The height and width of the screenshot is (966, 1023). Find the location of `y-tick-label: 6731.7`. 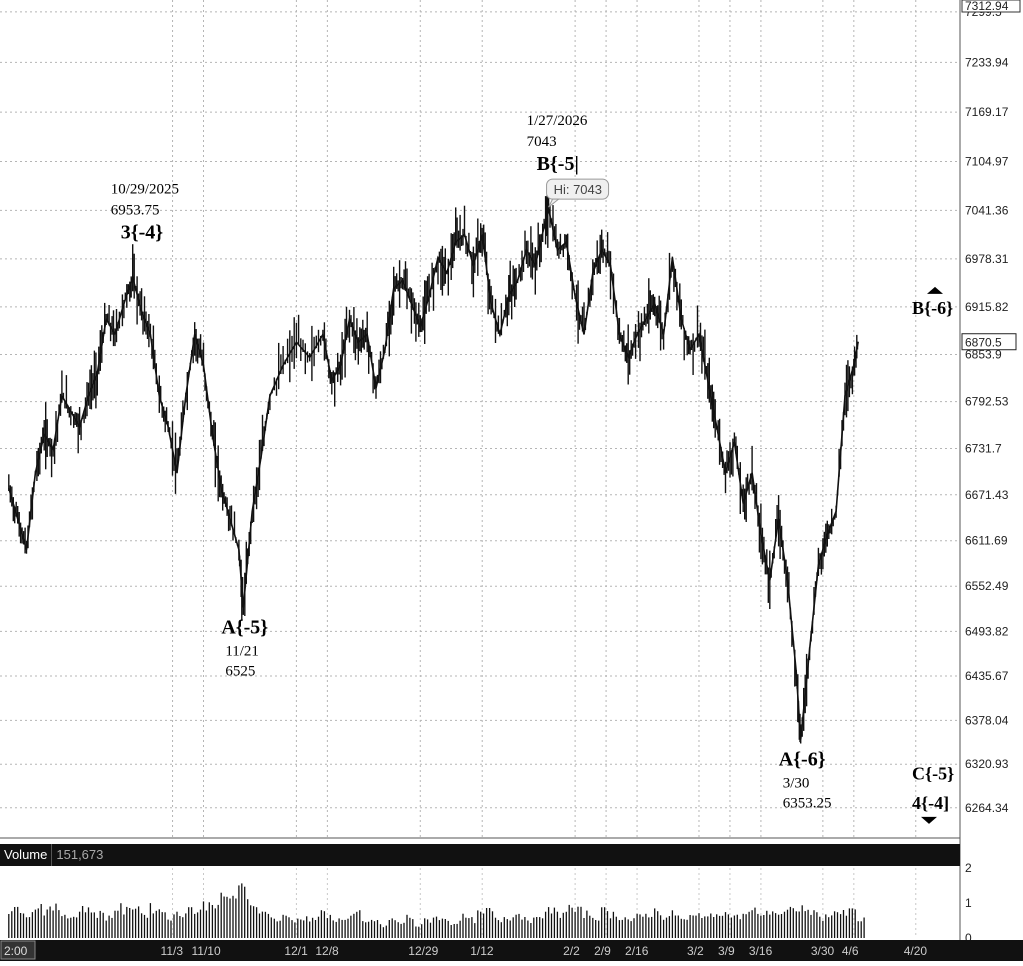

y-tick-label: 6731.7 is located at coordinates (983, 448).